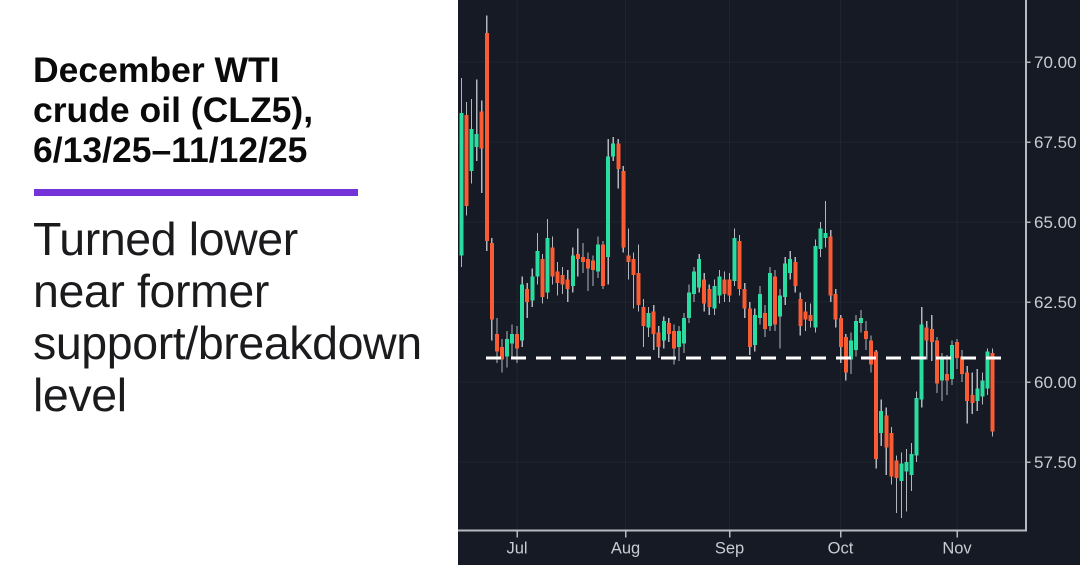  What do you see at coordinates (957, 549) in the screenshot?
I see `svg-text: Nov` at bounding box center [957, 549].